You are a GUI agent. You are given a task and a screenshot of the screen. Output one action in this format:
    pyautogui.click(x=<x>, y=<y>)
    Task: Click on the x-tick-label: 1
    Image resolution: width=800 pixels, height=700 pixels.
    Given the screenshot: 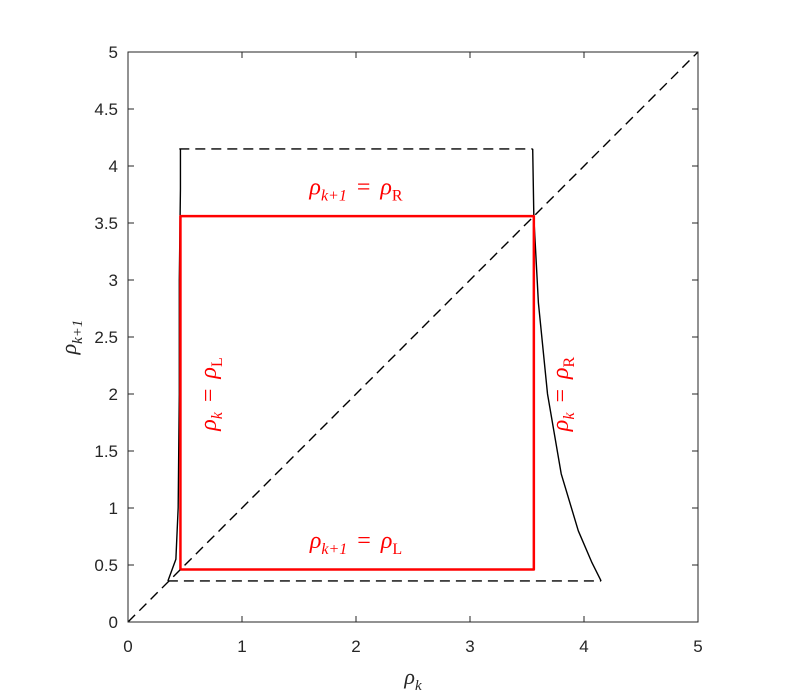 What is the action you would take?
    pyautogui.click(x=241, y=646)
    